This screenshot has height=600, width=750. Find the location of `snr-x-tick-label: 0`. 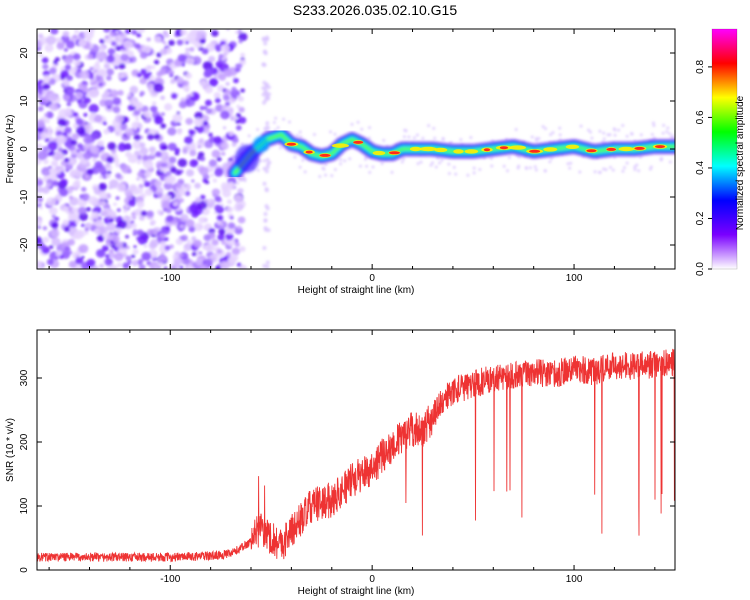

snr-x-tick-label: 0 is located at coordinates (372, 579).